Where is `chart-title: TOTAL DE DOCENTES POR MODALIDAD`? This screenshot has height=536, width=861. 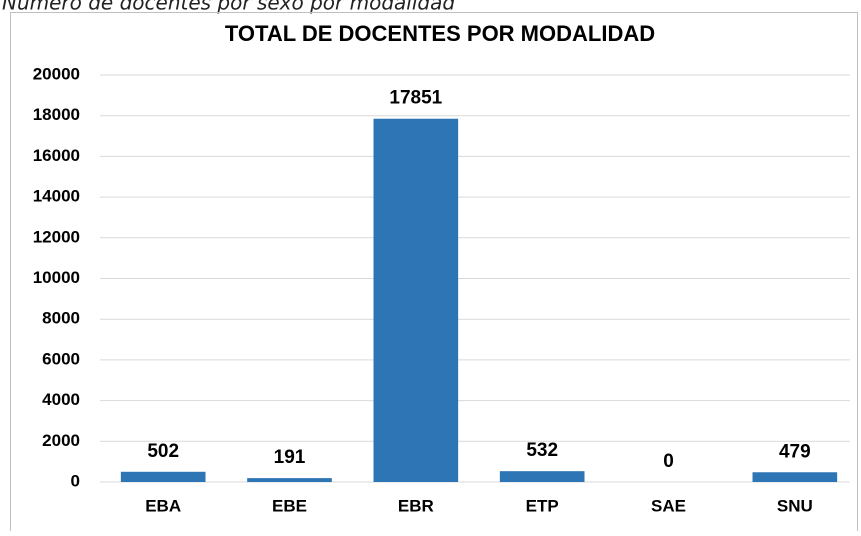 chart-title: TOTAL DE DOCENTES POR MODALIDAD is located at coordinates (440, 33).